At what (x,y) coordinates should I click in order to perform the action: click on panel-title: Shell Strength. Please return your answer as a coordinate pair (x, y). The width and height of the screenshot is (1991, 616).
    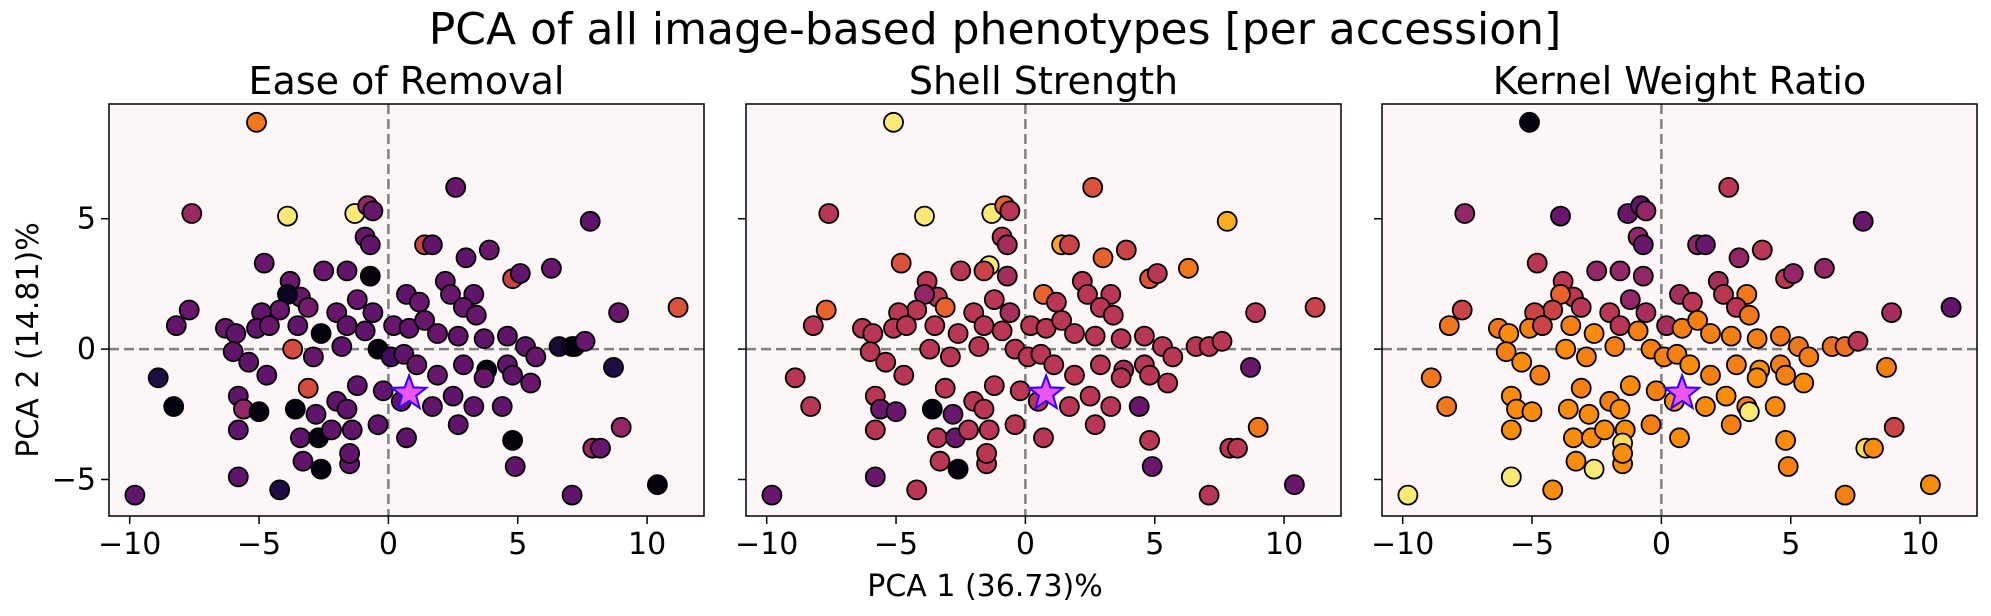
    Looking at the image, I should click on (1043, 81).